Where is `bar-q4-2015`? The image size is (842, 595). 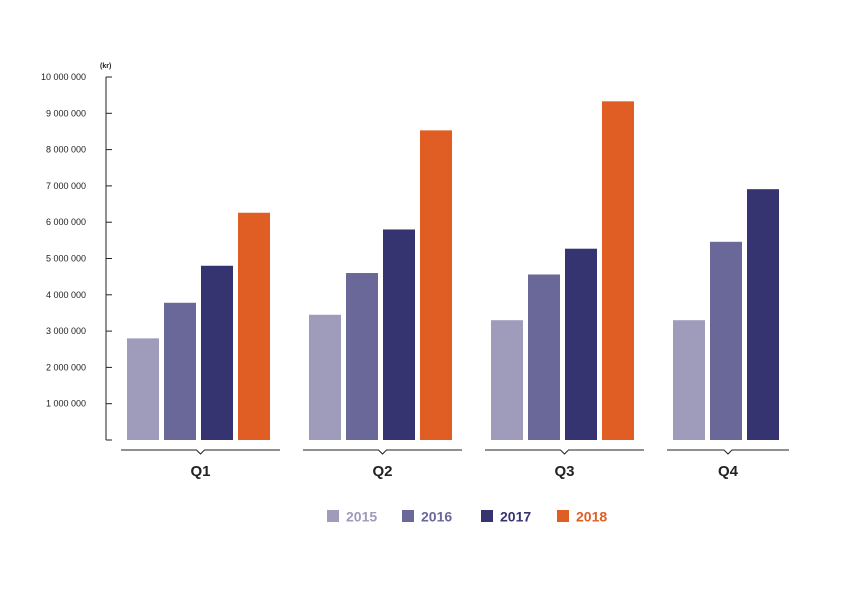
bar-q4-2015 is located at coordinates (689, 380).